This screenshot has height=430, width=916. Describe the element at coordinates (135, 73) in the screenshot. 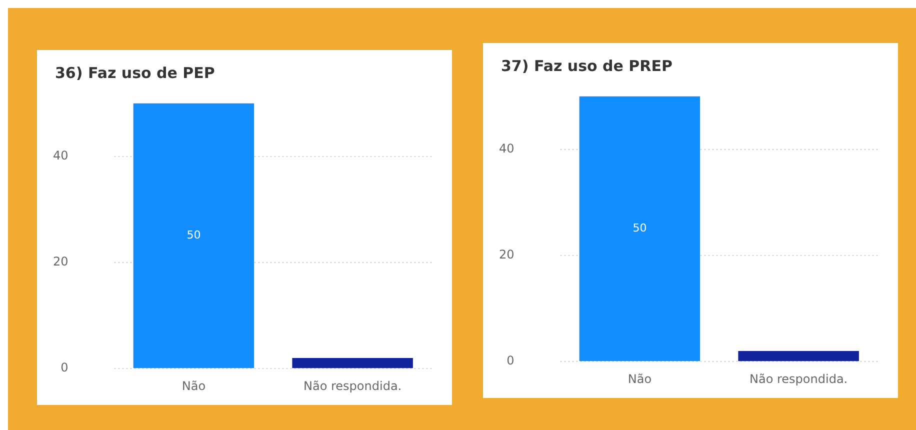

I see `chart-title: 36) Faz uso de PEP` at that location.